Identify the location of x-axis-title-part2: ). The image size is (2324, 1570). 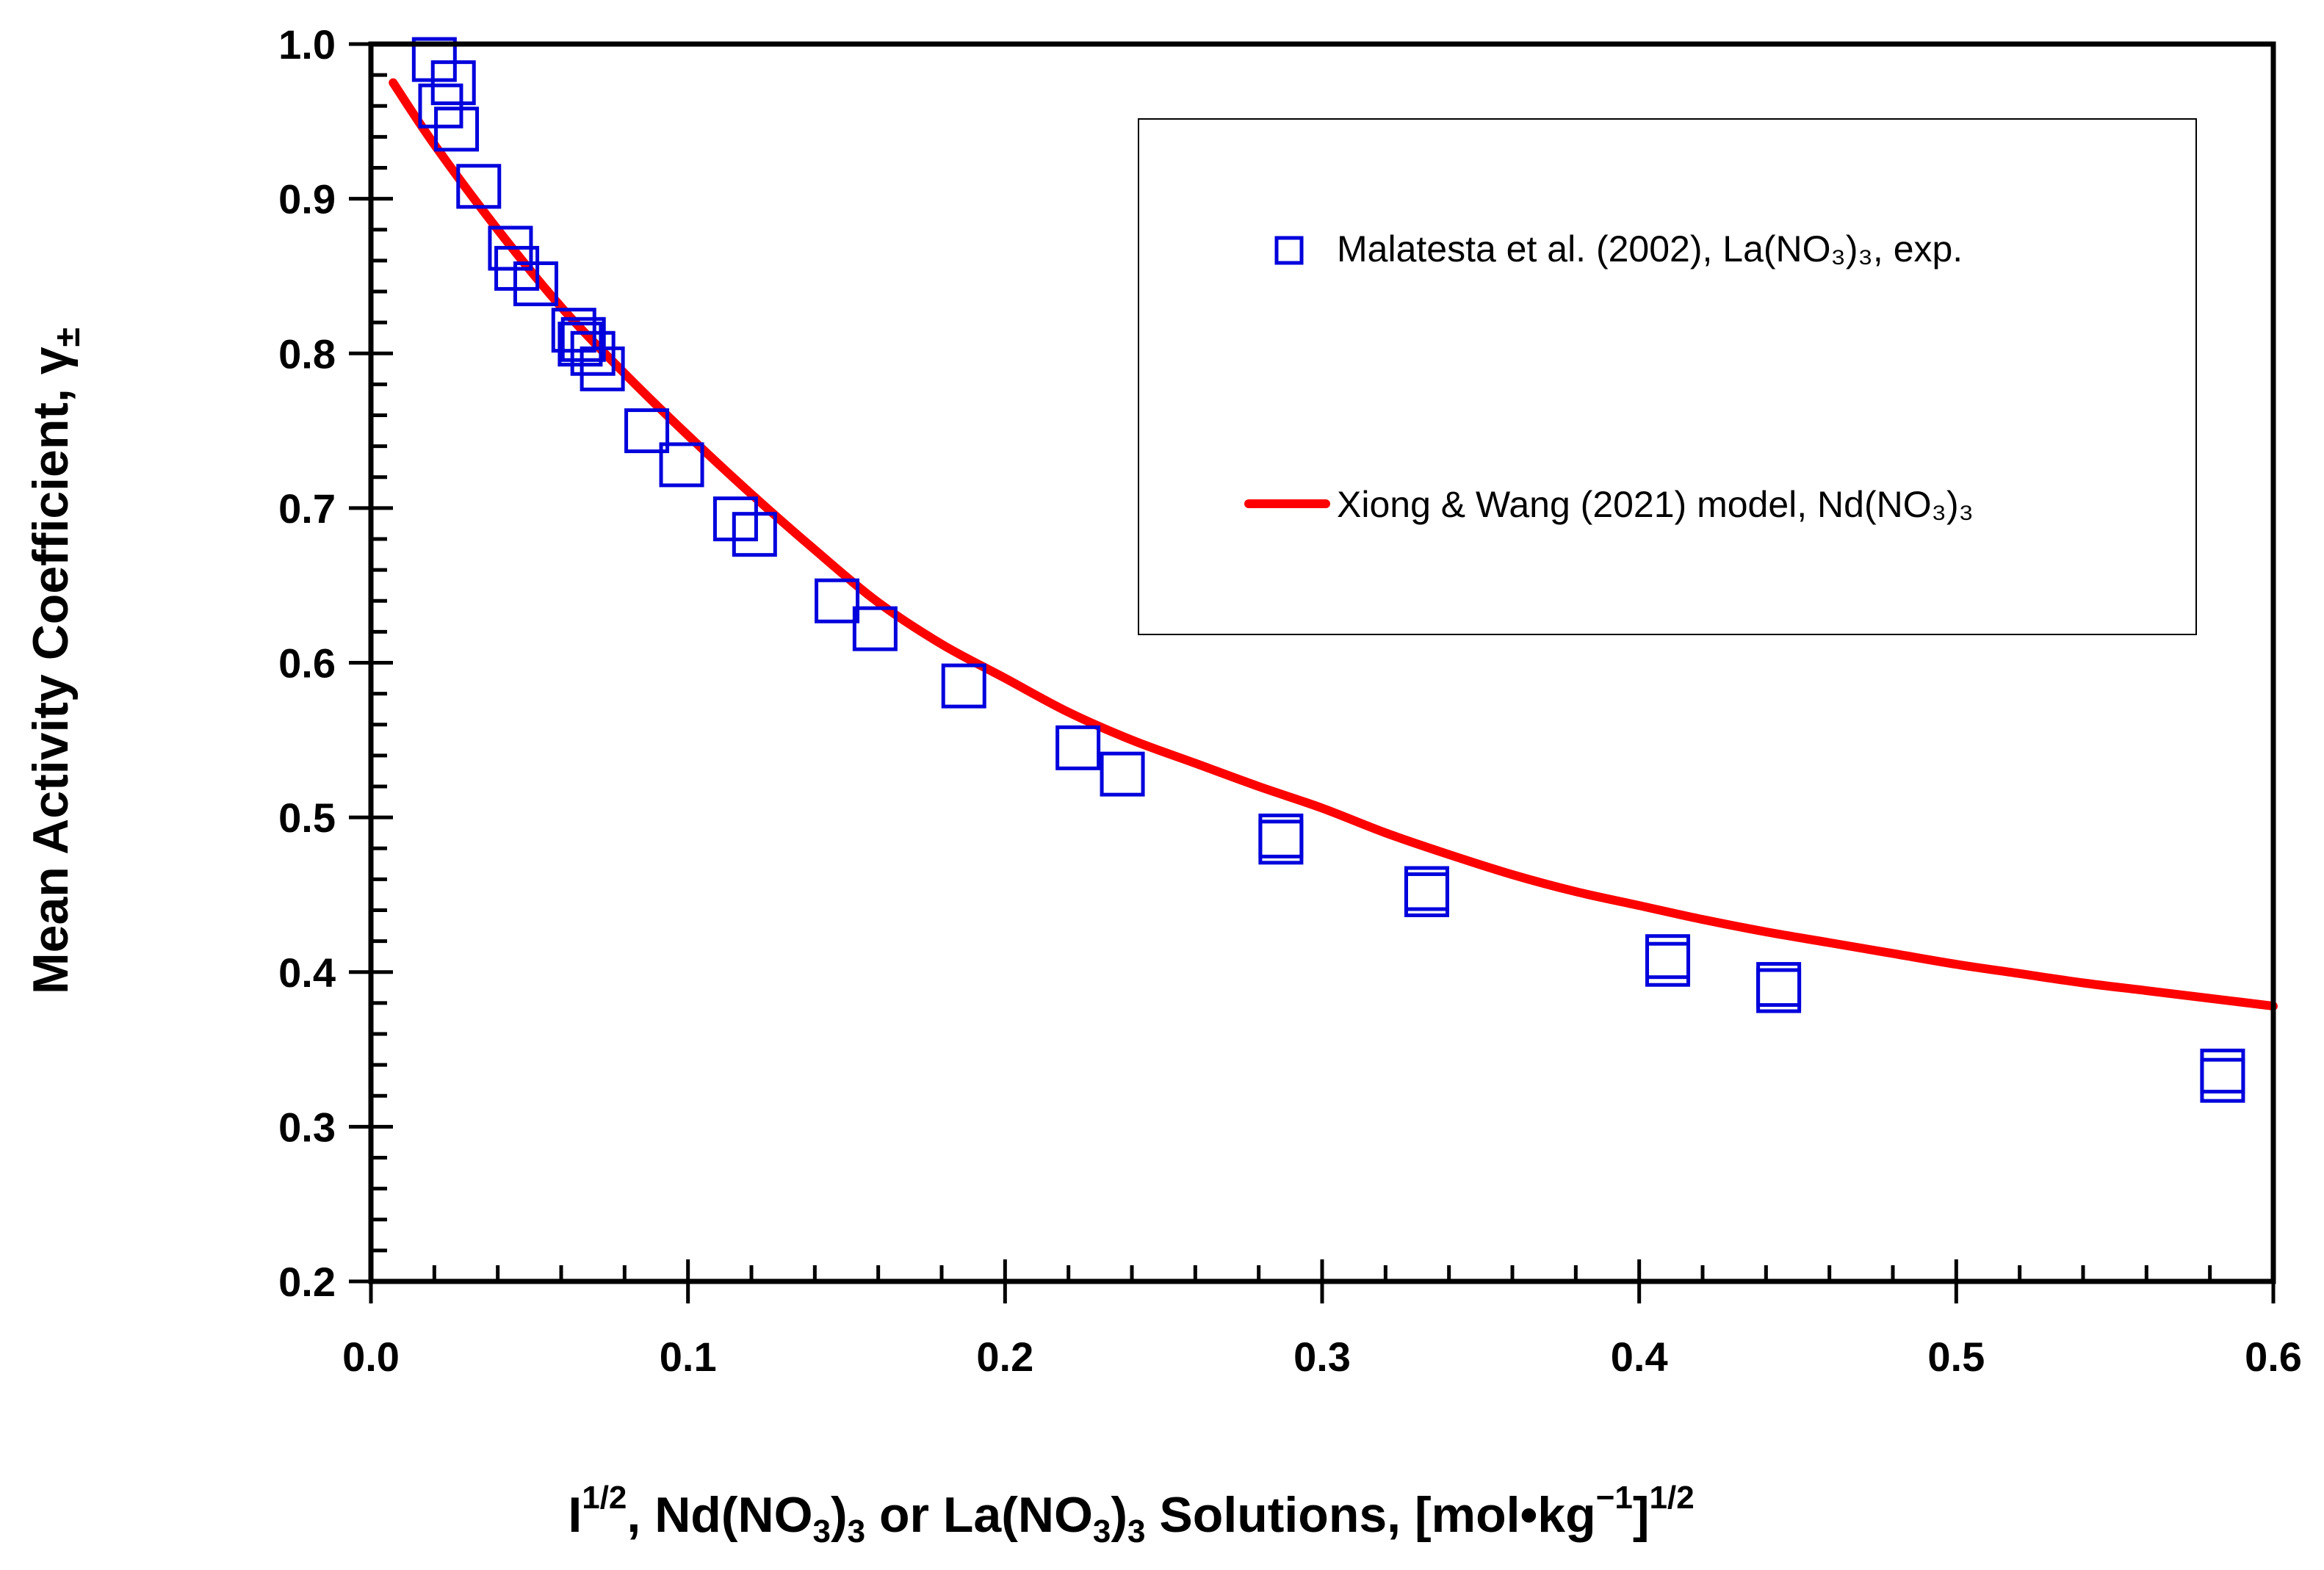
(839, 1515).